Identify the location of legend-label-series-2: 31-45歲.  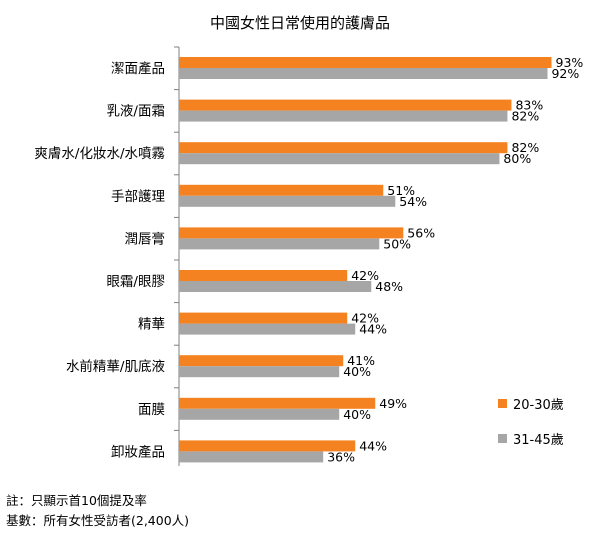
(538, 440).